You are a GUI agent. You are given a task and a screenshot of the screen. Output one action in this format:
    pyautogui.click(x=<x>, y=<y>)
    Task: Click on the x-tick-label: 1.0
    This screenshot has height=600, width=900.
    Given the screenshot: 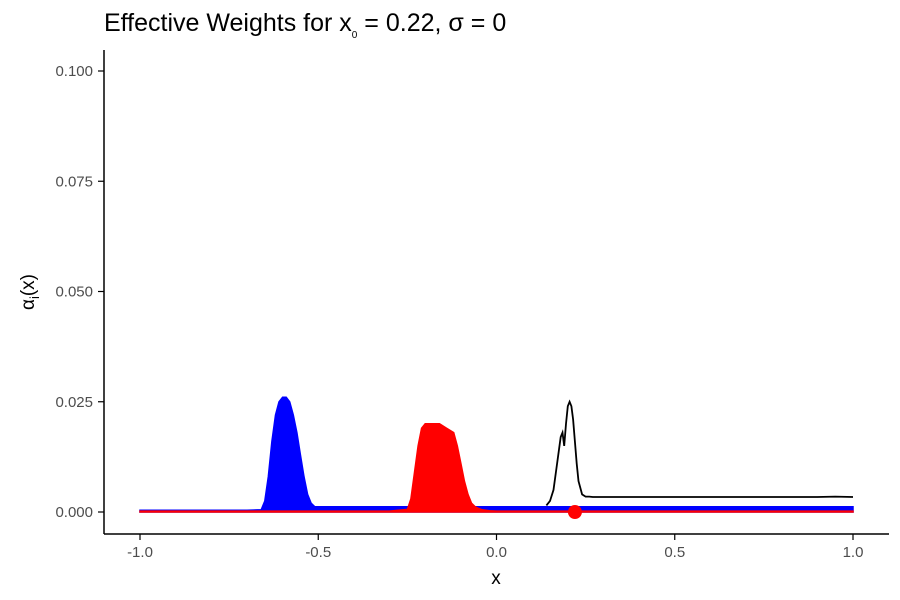 What is the action you would take?
    pyautogui.click(x=853, y=552)
    